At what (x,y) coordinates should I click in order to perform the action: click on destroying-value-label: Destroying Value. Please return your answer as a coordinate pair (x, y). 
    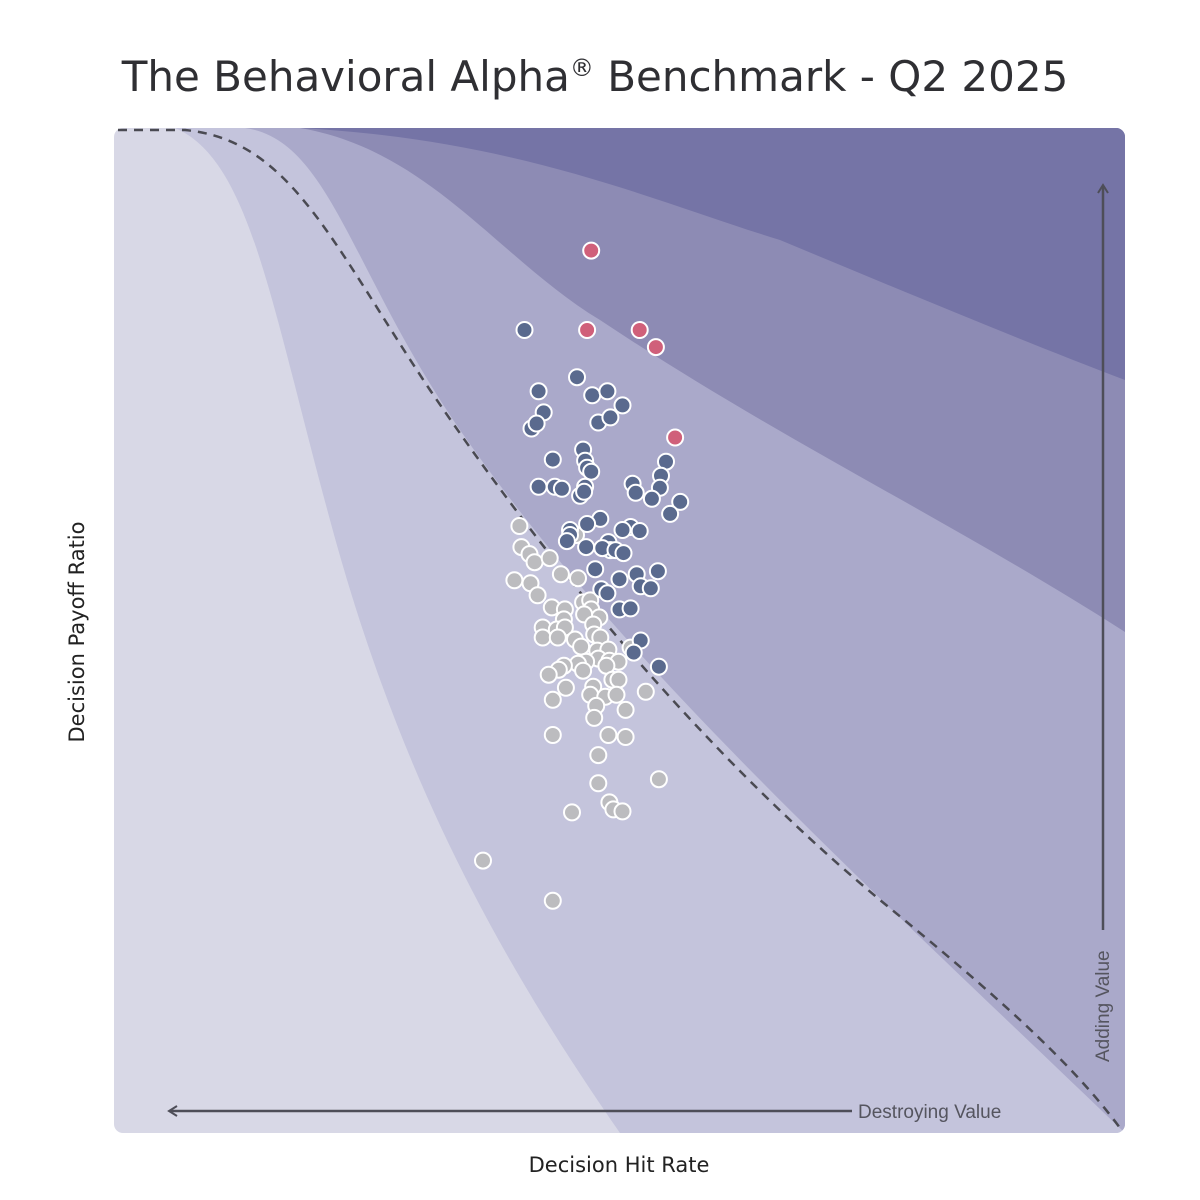
    Looking at the image, I should click on (929, 1112).